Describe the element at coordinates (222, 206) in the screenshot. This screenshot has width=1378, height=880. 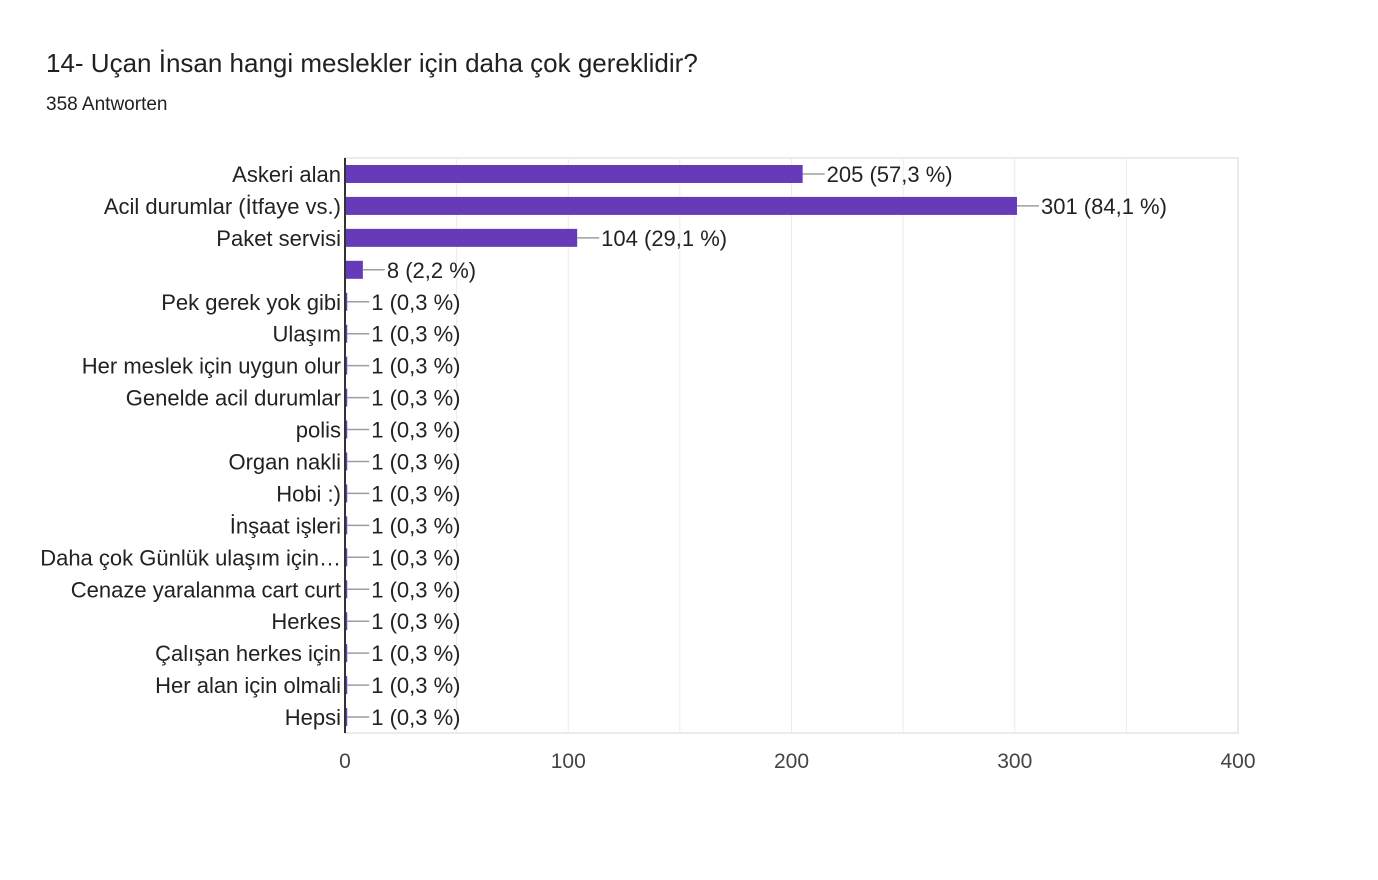
I see `category-label: Acil durumlar (İtfaye vs.)` at that location.